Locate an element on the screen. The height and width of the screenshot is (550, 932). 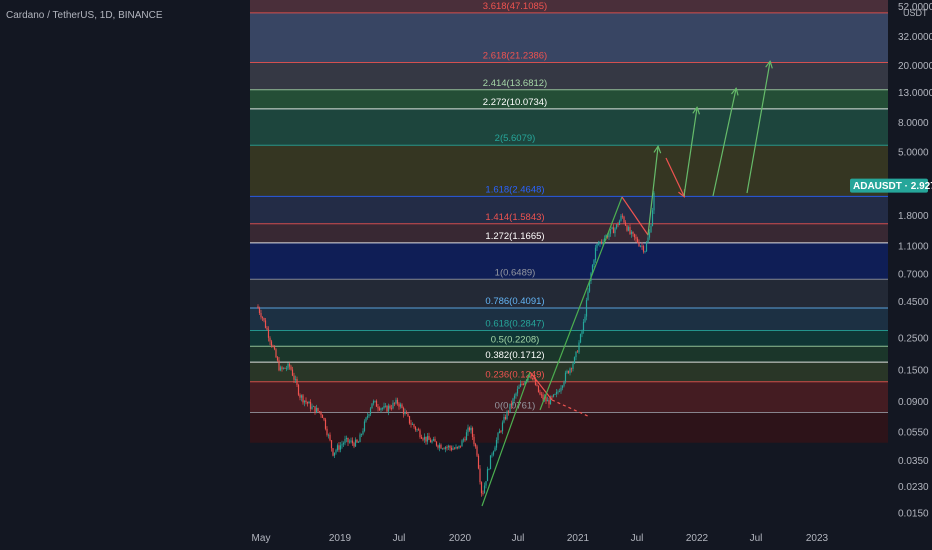
price-axis is located at coordinates (910, 260).